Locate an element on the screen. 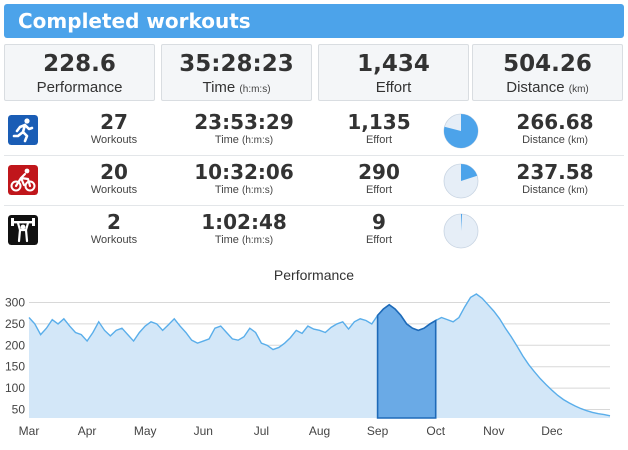  x-tick-label: May is located at coordinates (145, 431).